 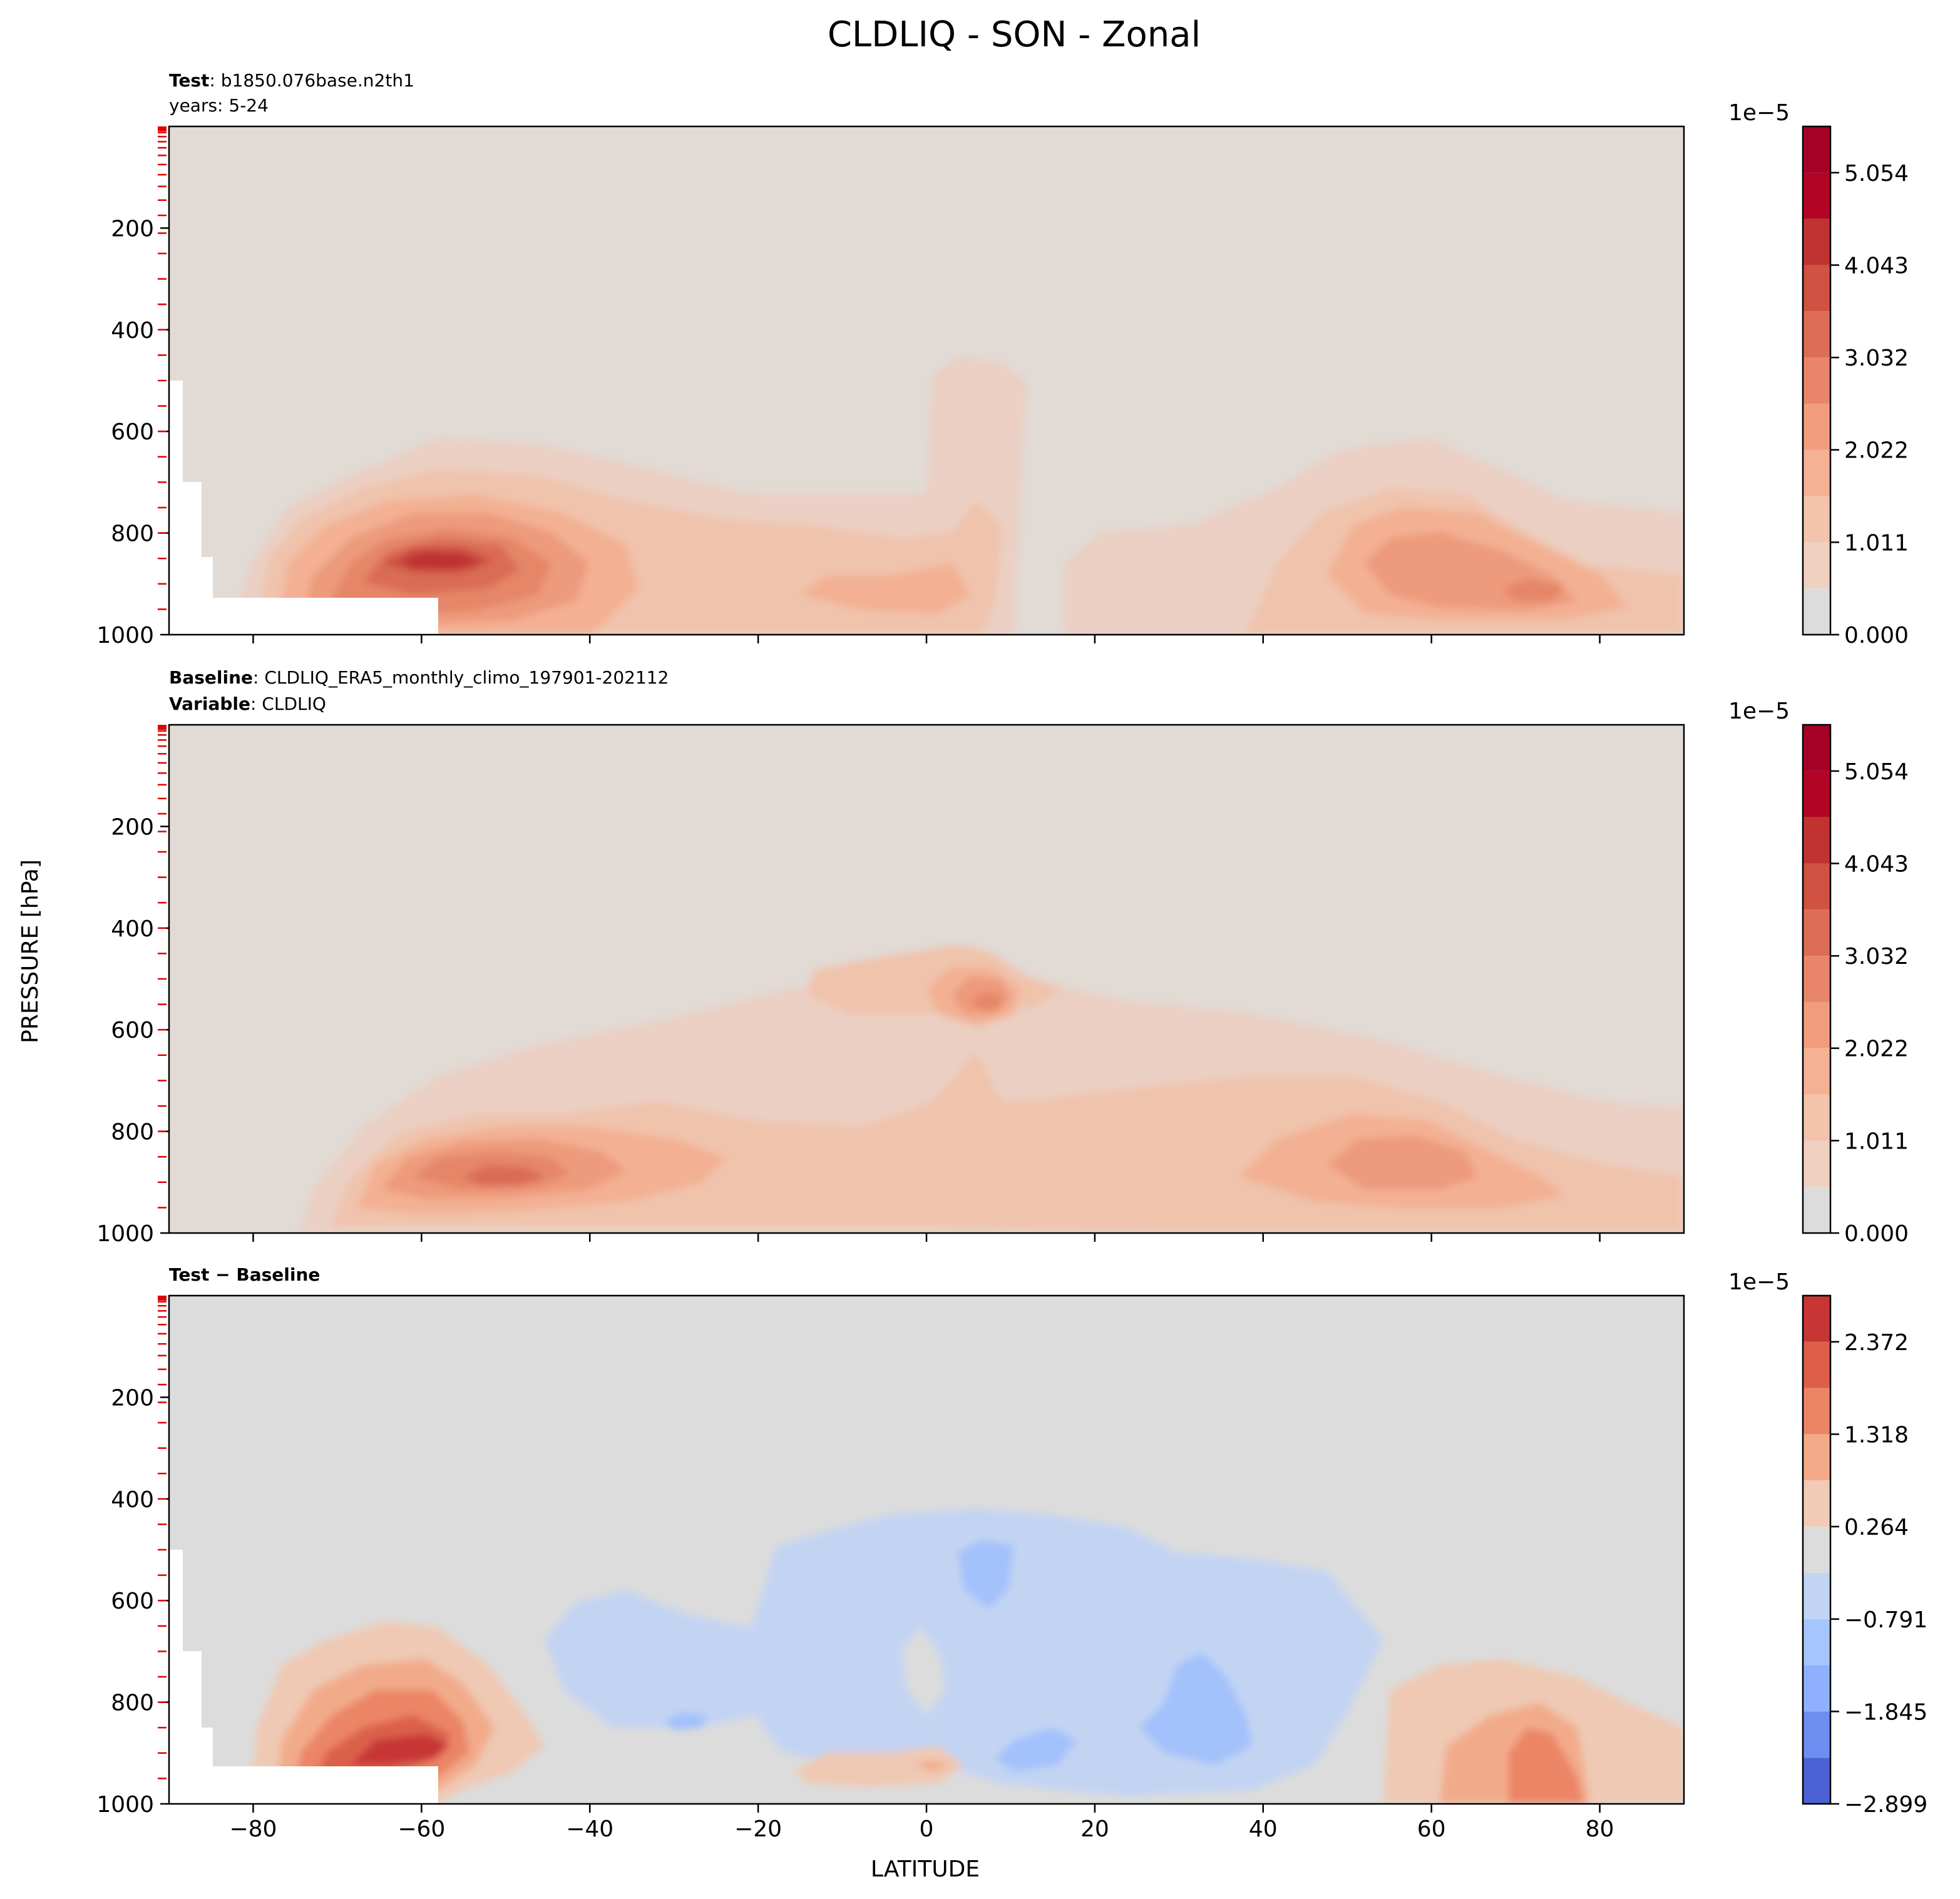 What do you see at coordinates (30, 951) in the screenshot?
I see `y-axis-label: PRESSURE [hPa]` at bounding box center [30, 951].